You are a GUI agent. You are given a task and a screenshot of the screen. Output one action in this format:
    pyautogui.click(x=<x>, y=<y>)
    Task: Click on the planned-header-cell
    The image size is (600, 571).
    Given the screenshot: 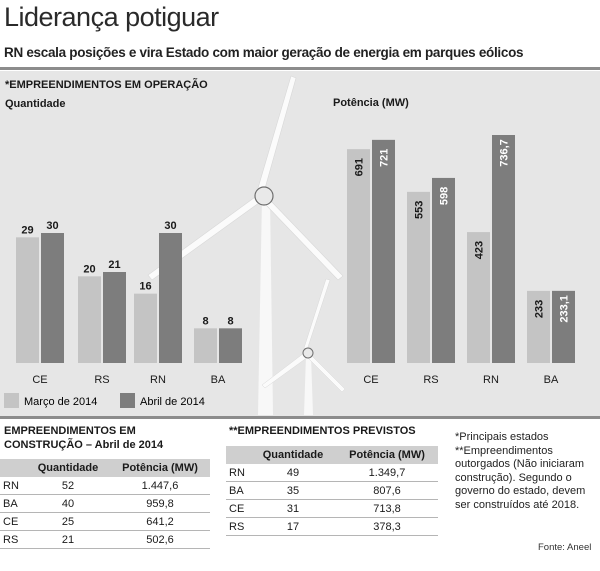 What is the action you would take?
    pyautogui.click(x=238, y=455)
    